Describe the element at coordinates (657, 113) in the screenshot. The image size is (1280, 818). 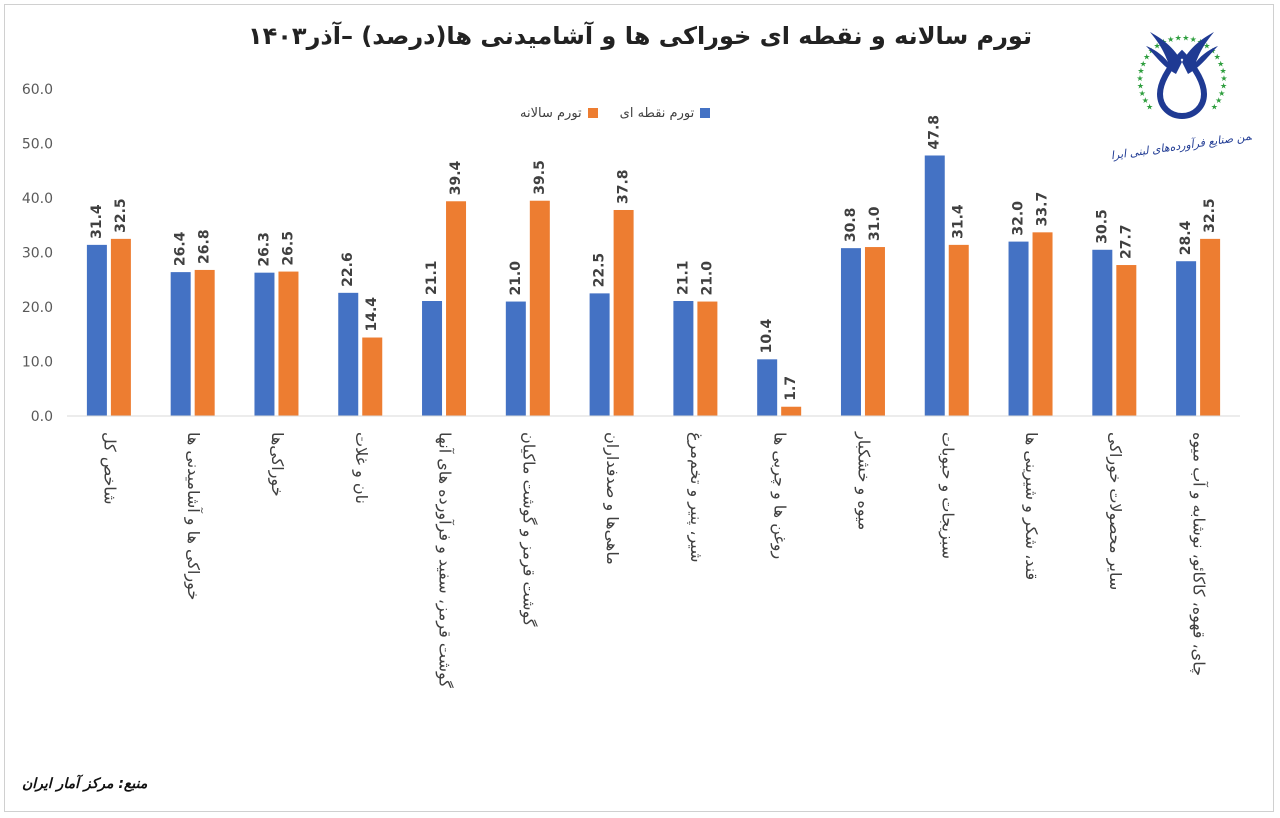
I see `legend-label-point: تورم نقطه ای` at that location.